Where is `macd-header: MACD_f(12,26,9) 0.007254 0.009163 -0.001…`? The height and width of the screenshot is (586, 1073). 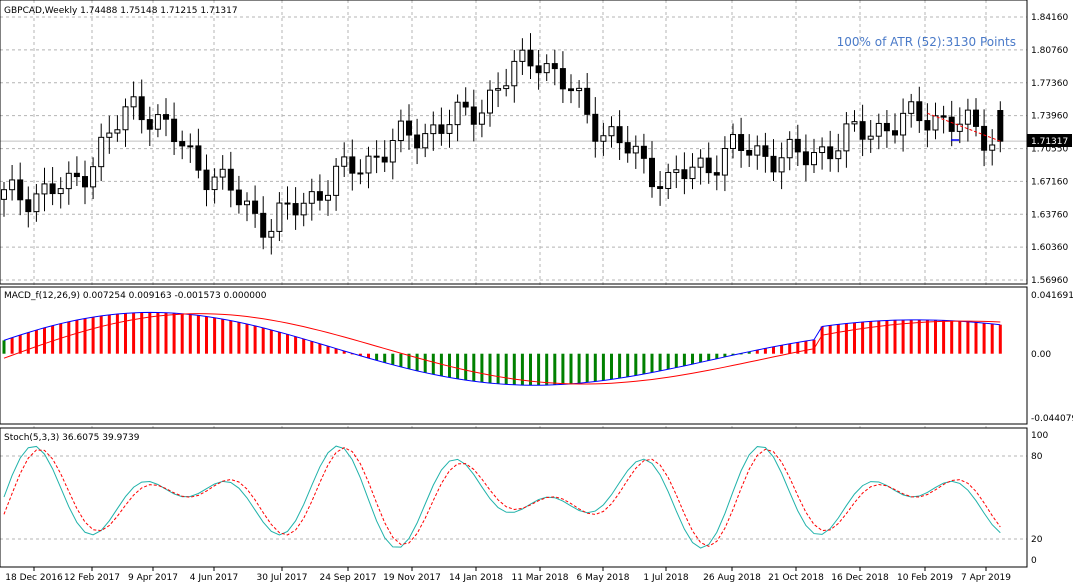
macd-header: MACD_f(12,26,9) 0.007254 0.009163 -0.001… is located at coordinates (135, 296).